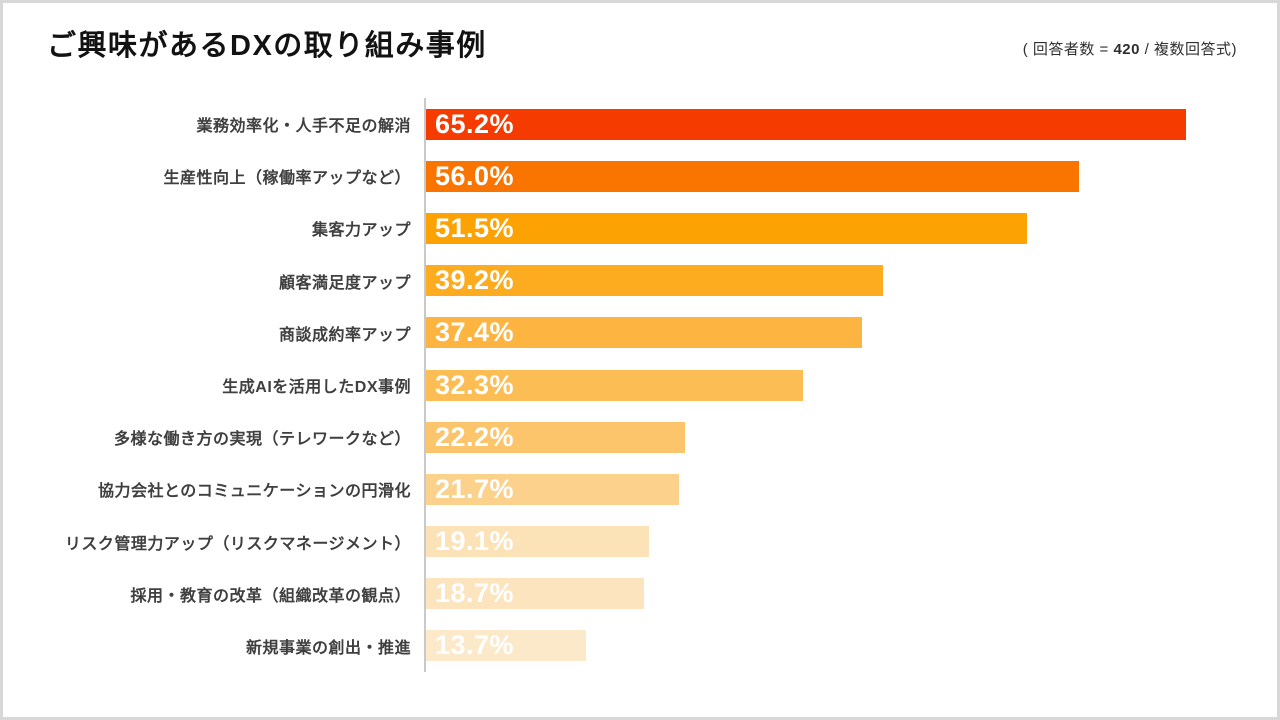  What do you see at coordinates (642, 46) in the screenshot?
I see `chart-header: ご興味があるDXの取り組み事例 ( 回答者数 = 420 / 複数回答式)` at bounding box center [642, 46].